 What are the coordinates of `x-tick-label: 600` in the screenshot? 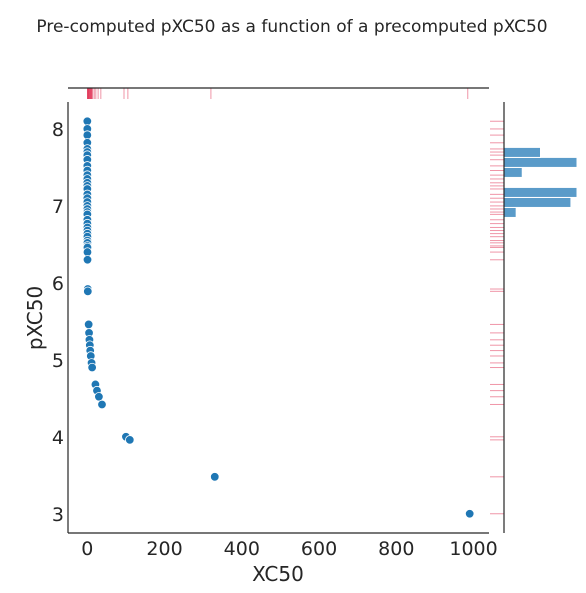 It's located at (319, 549).